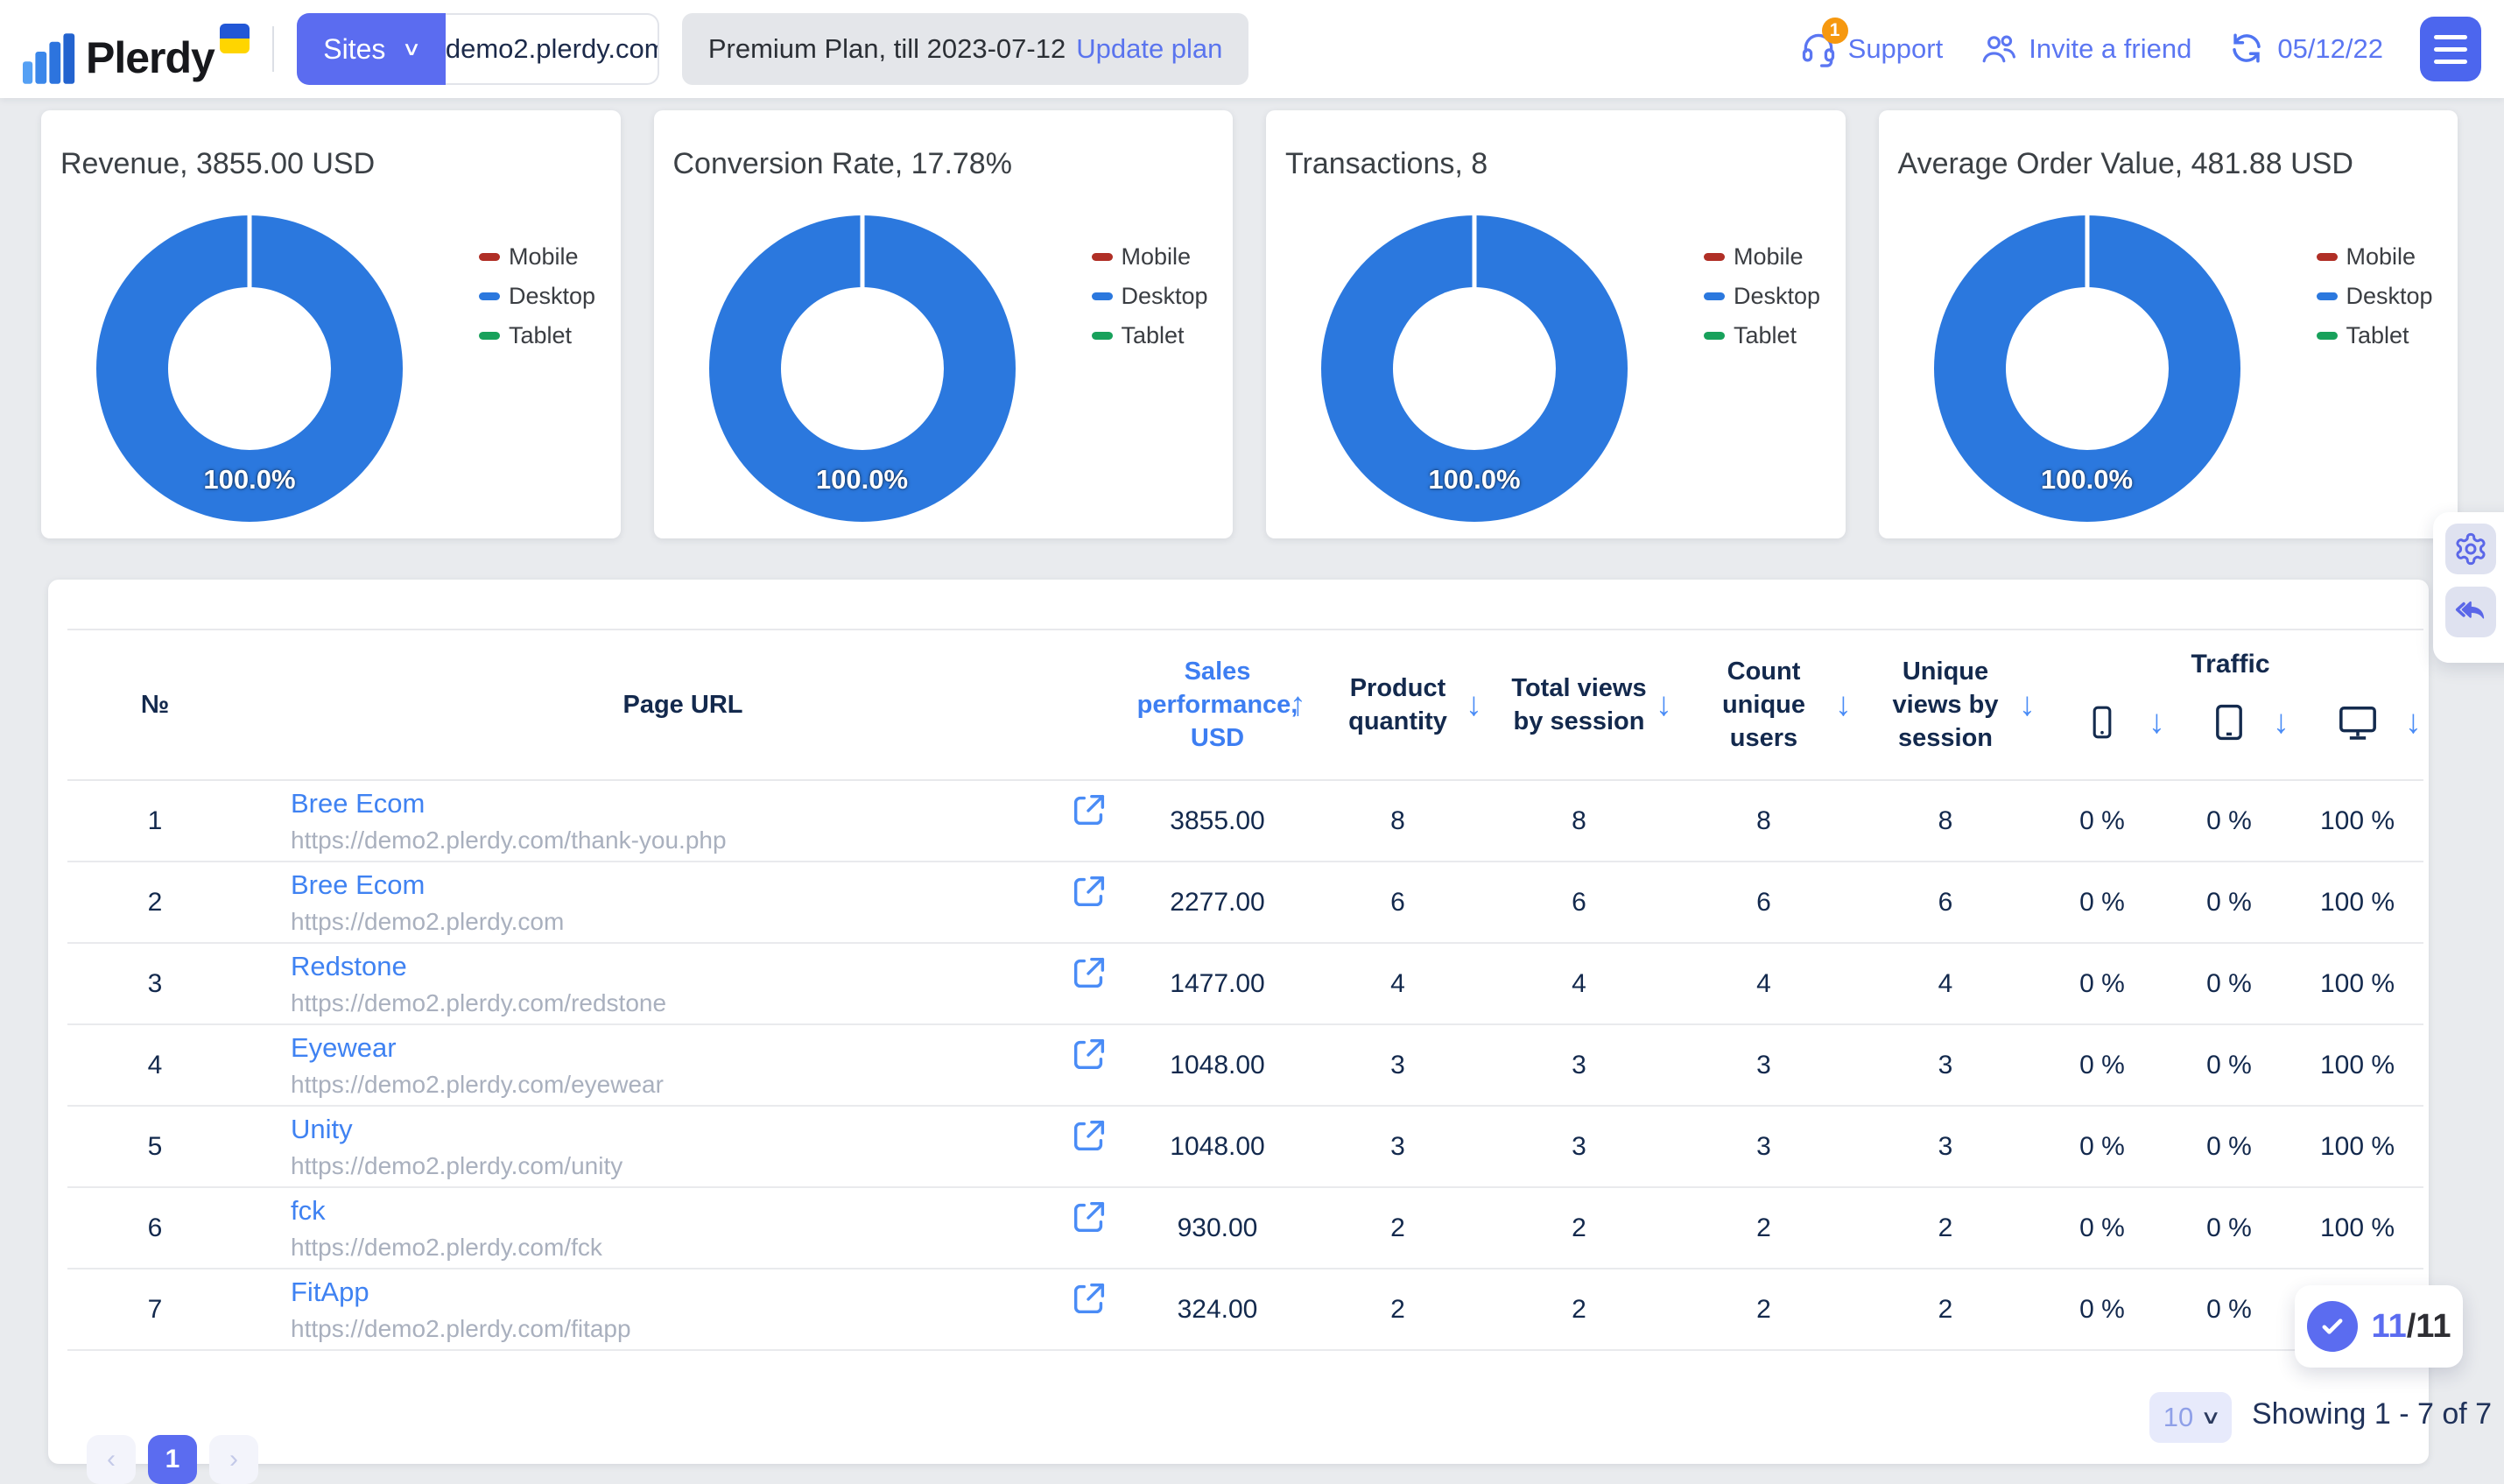  Describe the element at coordinates (1835, 31) in the screenshot. I see `support-notification-badge: 1` at that location.